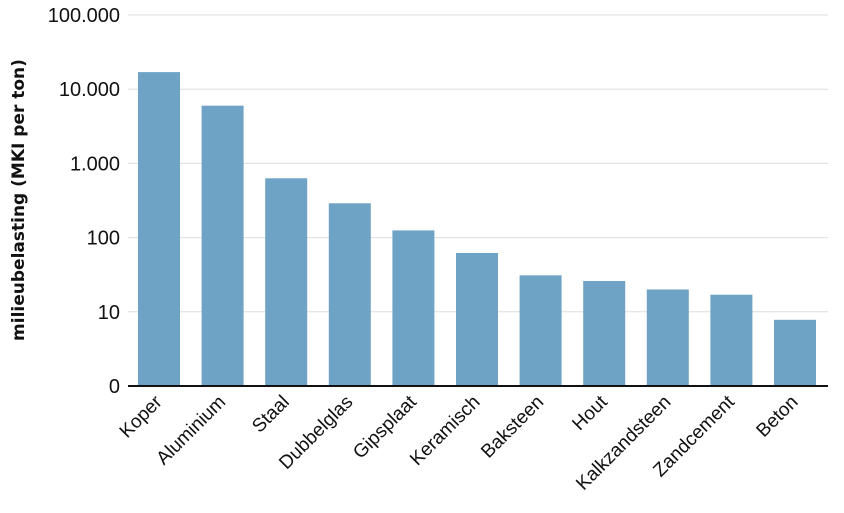 The height and width of the screenshot is (513, 844). Describe the element at coordinates (477, 319) in the screenshot. I see `bar-keramisch` at that location.